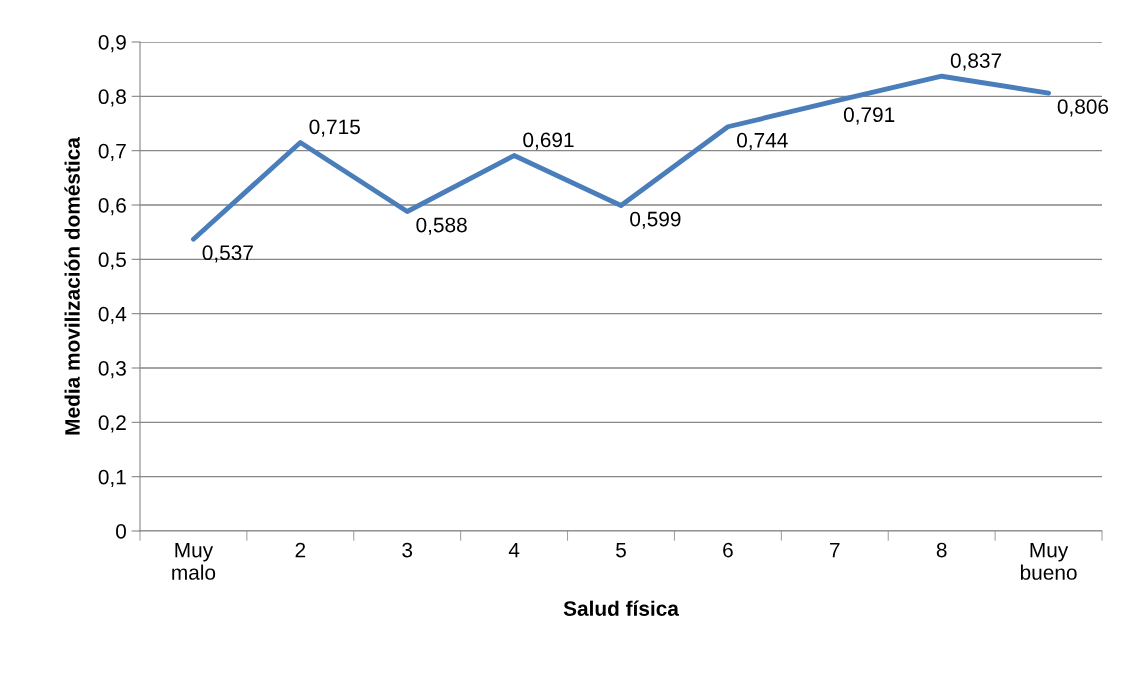 The image size is (1126, 679). Describe the element at coordinates (1048, 561) in the screenshot. I see `x-tick-label: Muy bueno` at that location.